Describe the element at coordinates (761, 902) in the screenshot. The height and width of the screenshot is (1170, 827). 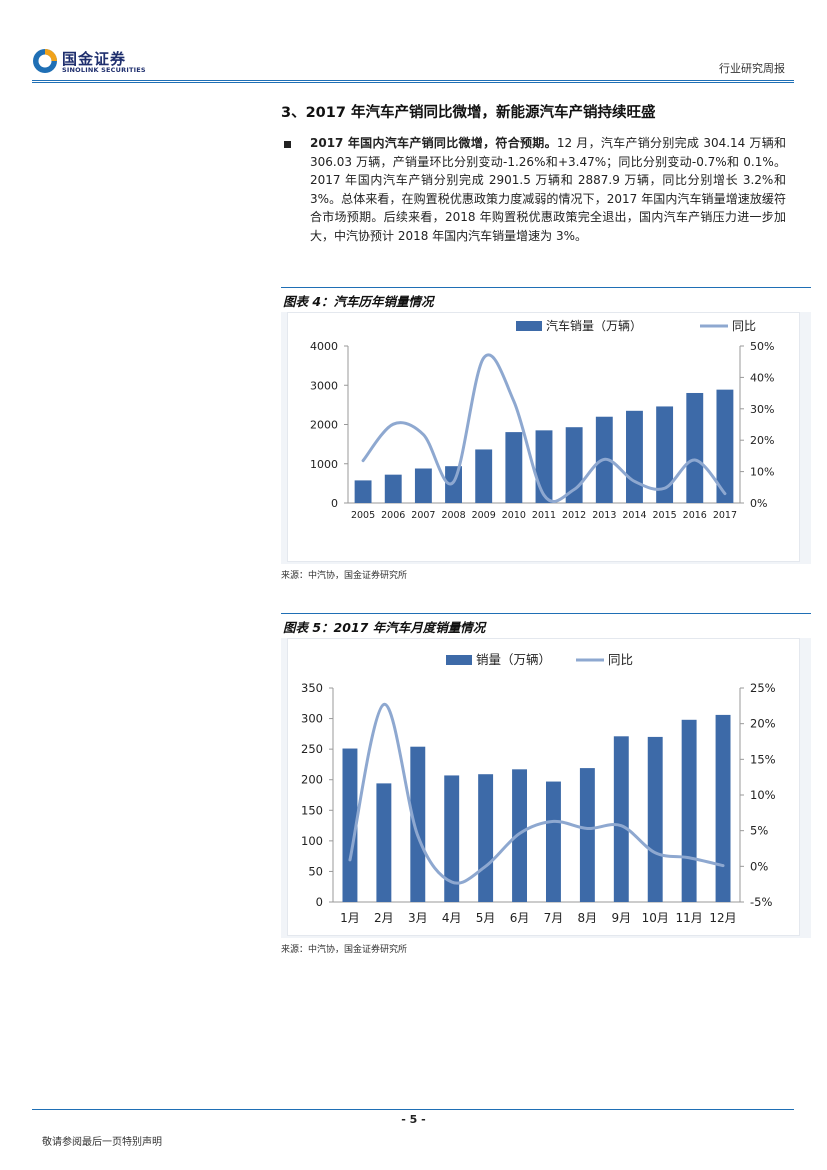
I see `right-tick-label: -5%` at that location.